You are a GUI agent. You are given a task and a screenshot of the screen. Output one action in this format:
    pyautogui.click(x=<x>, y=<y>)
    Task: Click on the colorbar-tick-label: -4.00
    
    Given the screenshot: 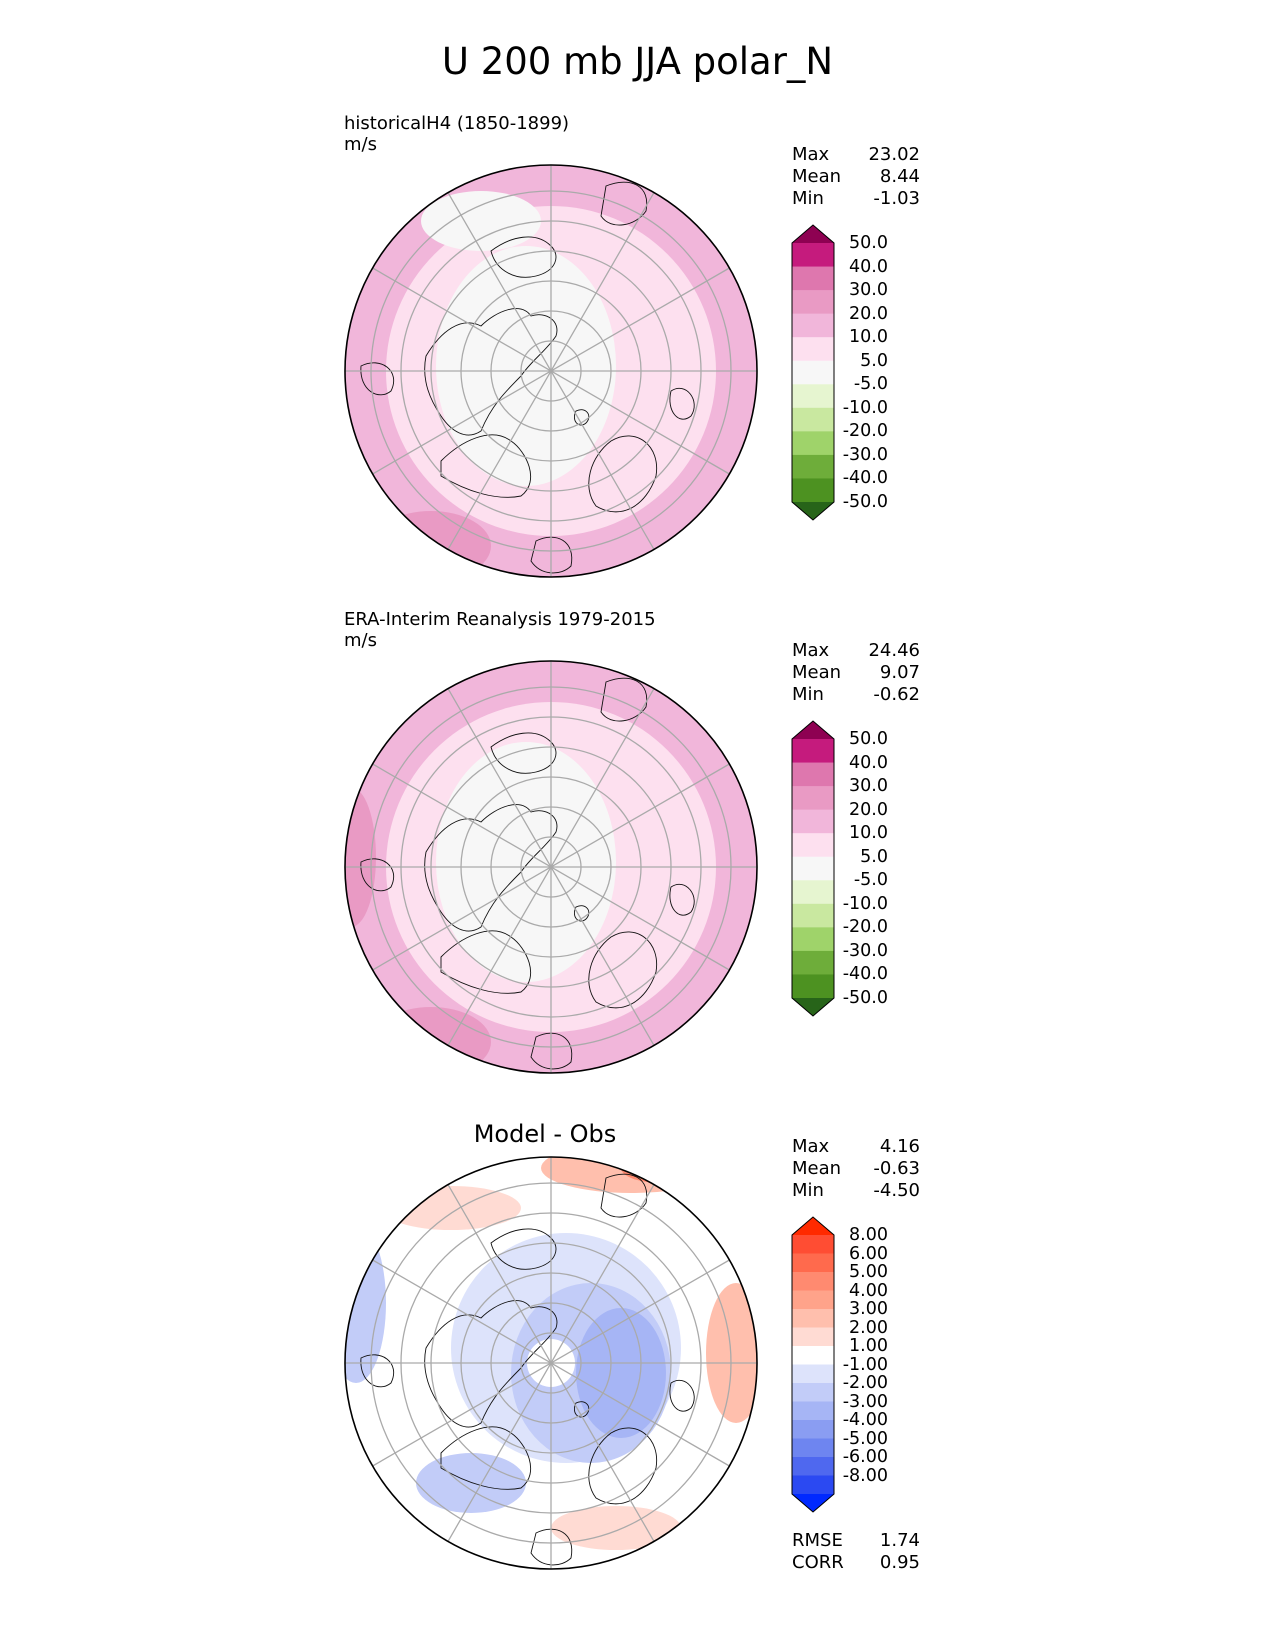 What is the action you would take?
    pyautogui.click(x=865, y=1420)
    